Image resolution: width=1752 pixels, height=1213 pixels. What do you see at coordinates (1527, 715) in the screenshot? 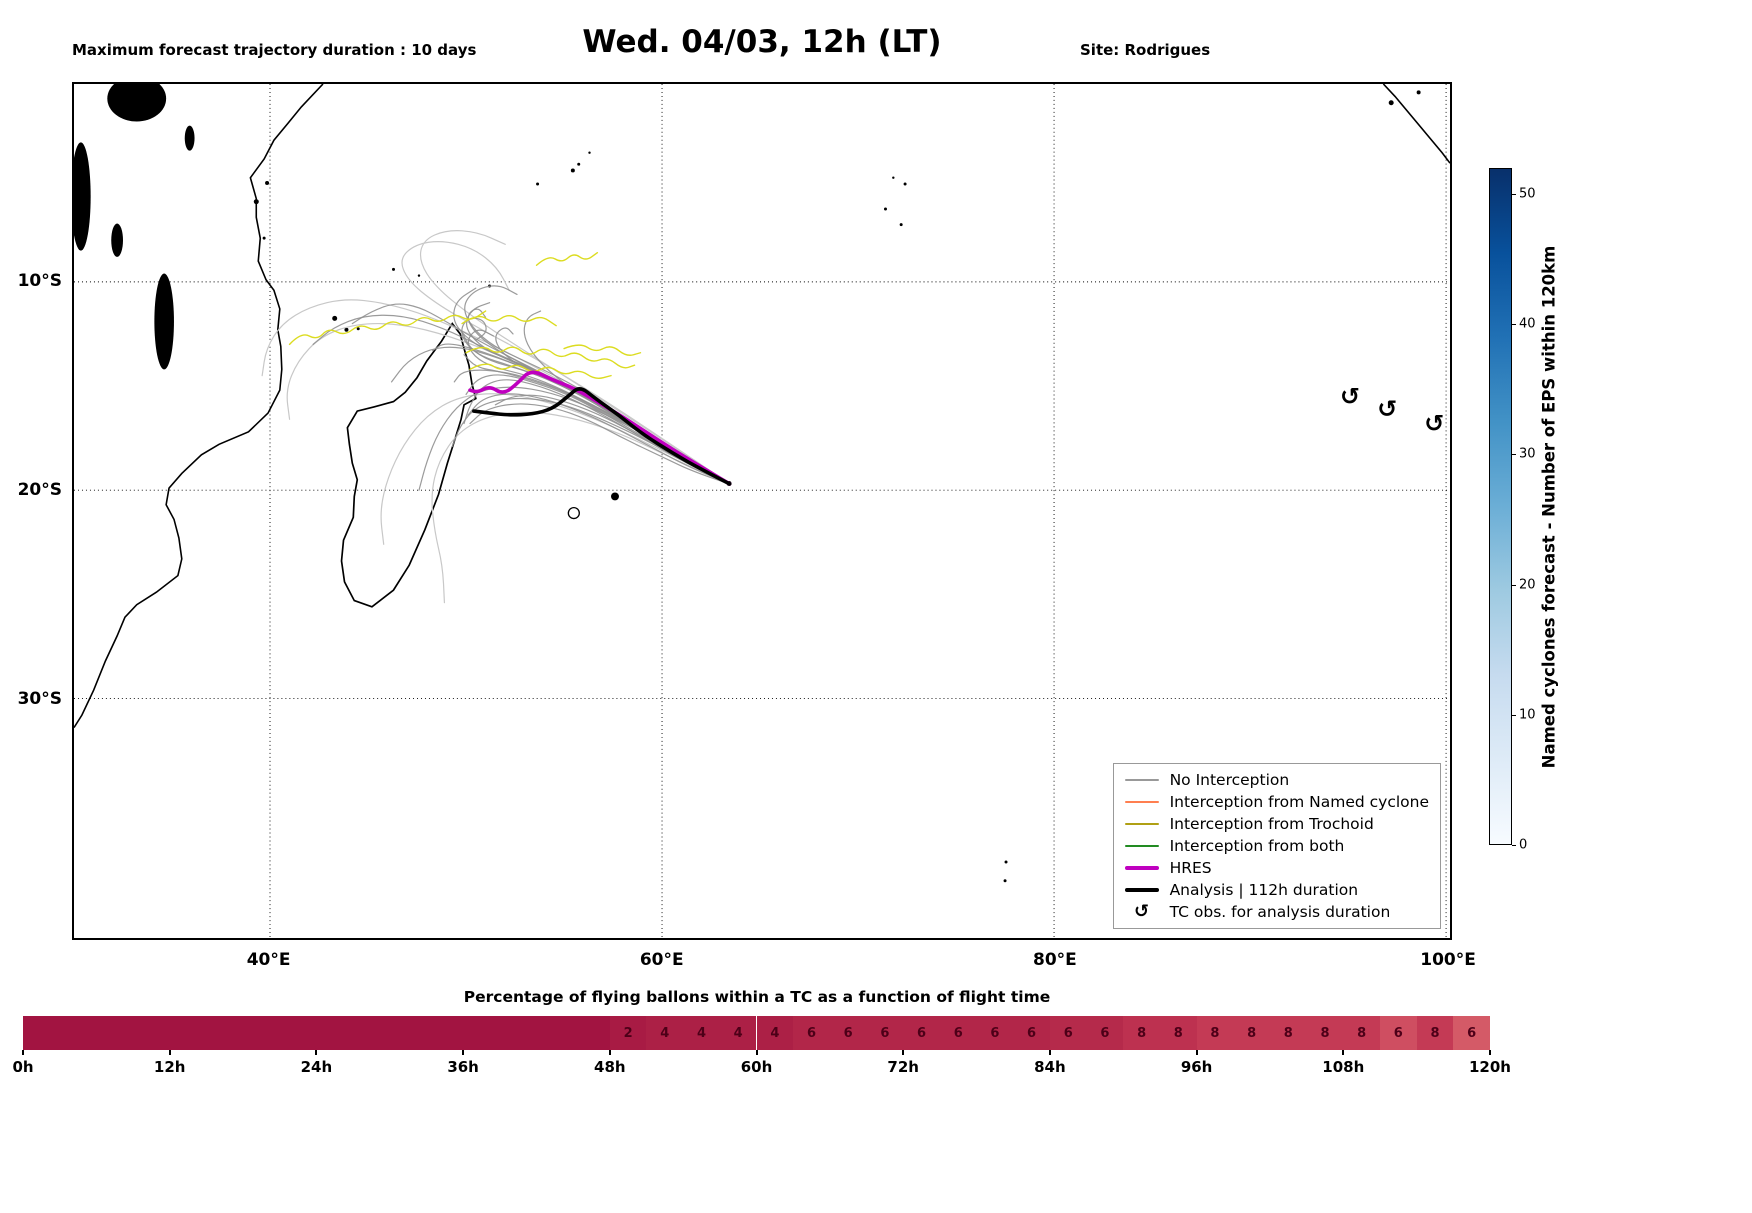
I see `colorbar-tick-label: 10` at bounding box center [1527, 715].